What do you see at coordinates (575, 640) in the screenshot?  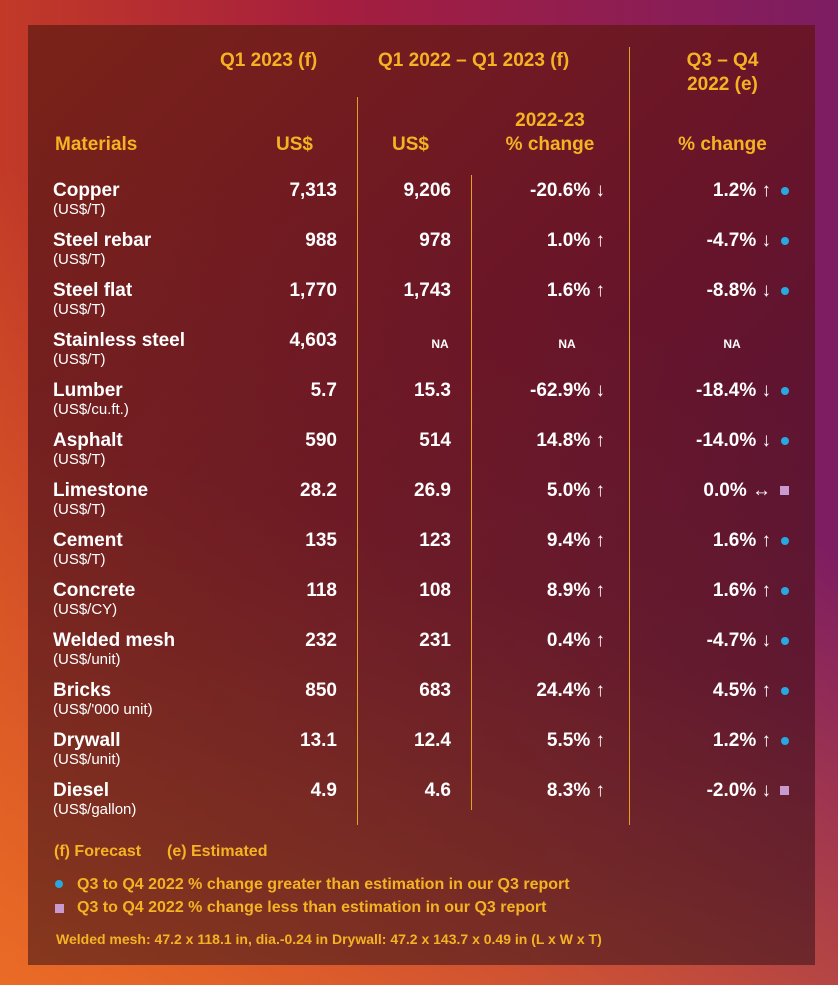 I see `yoy-change: 0.4% ↑` at bounding box center [575, 640].